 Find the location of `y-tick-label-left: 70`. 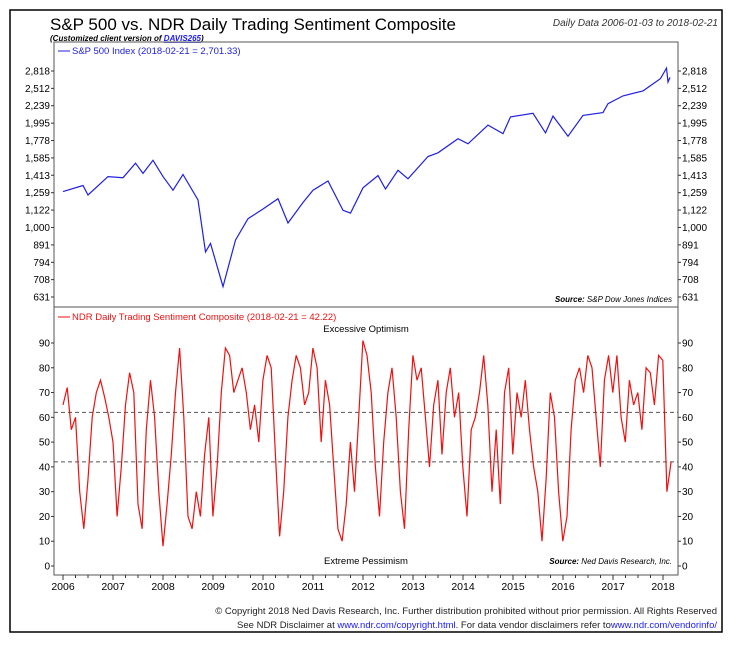

y-tick-label-left: 70 is located at coordinates (45, 393).